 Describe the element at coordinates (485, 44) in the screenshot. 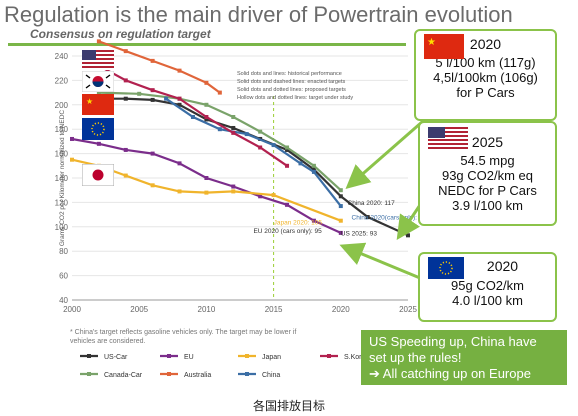

I see `china-callout-year: 2020` at that location.